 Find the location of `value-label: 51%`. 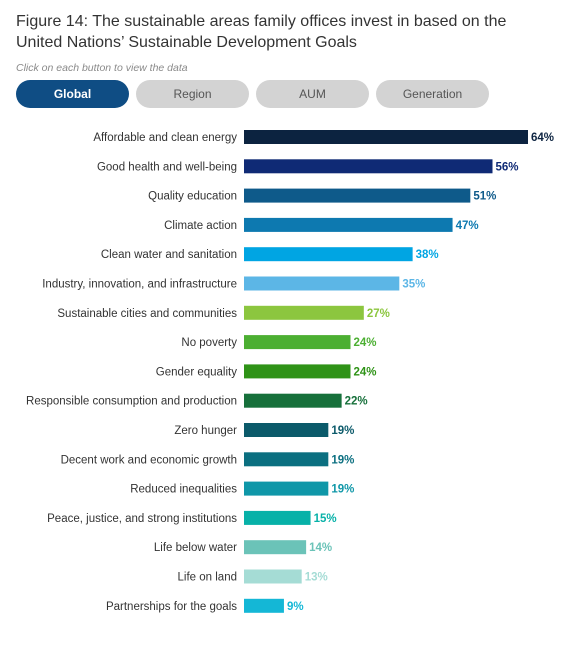

value-label: 51% is located at coordinates (484, 197).